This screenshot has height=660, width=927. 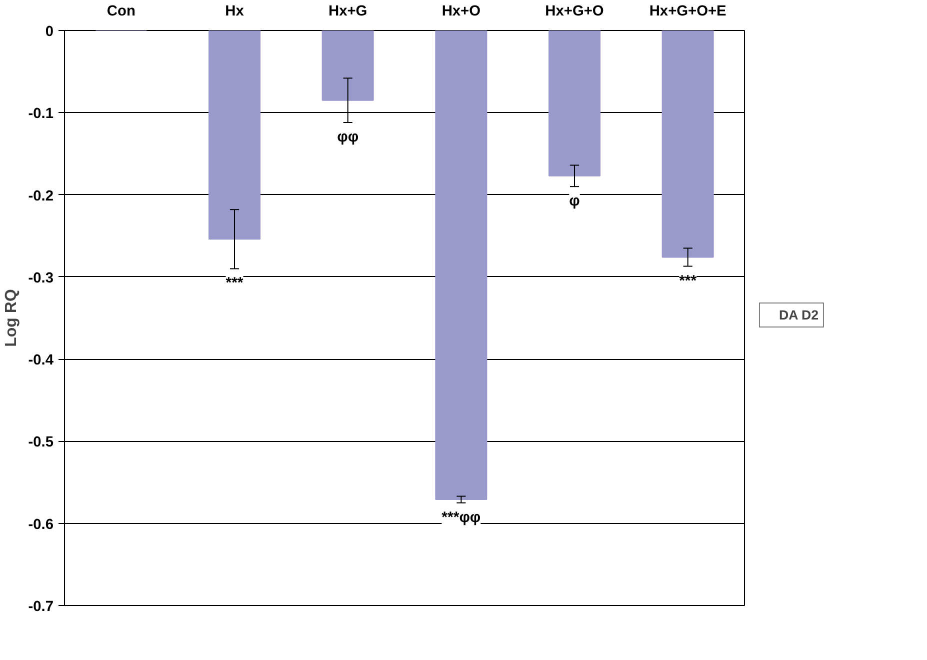 What do you see at coordinates (461, 517) in the screenshot?
I see `annotation: ***φφ` at bounding box center [461, 517].